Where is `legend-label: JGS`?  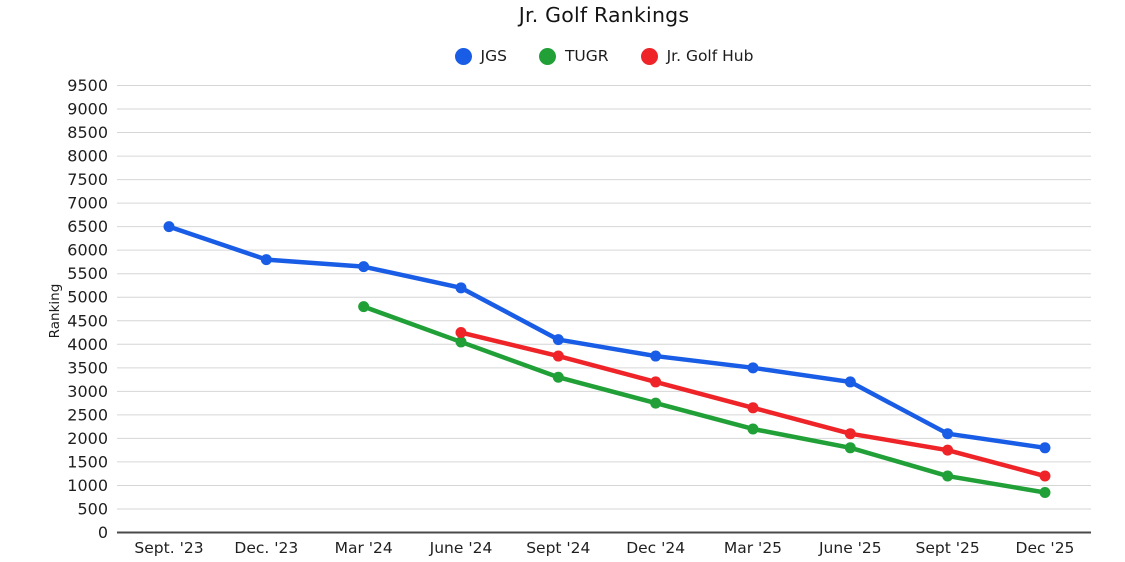
legend-label: JGS is located at coordinates (493, 56).